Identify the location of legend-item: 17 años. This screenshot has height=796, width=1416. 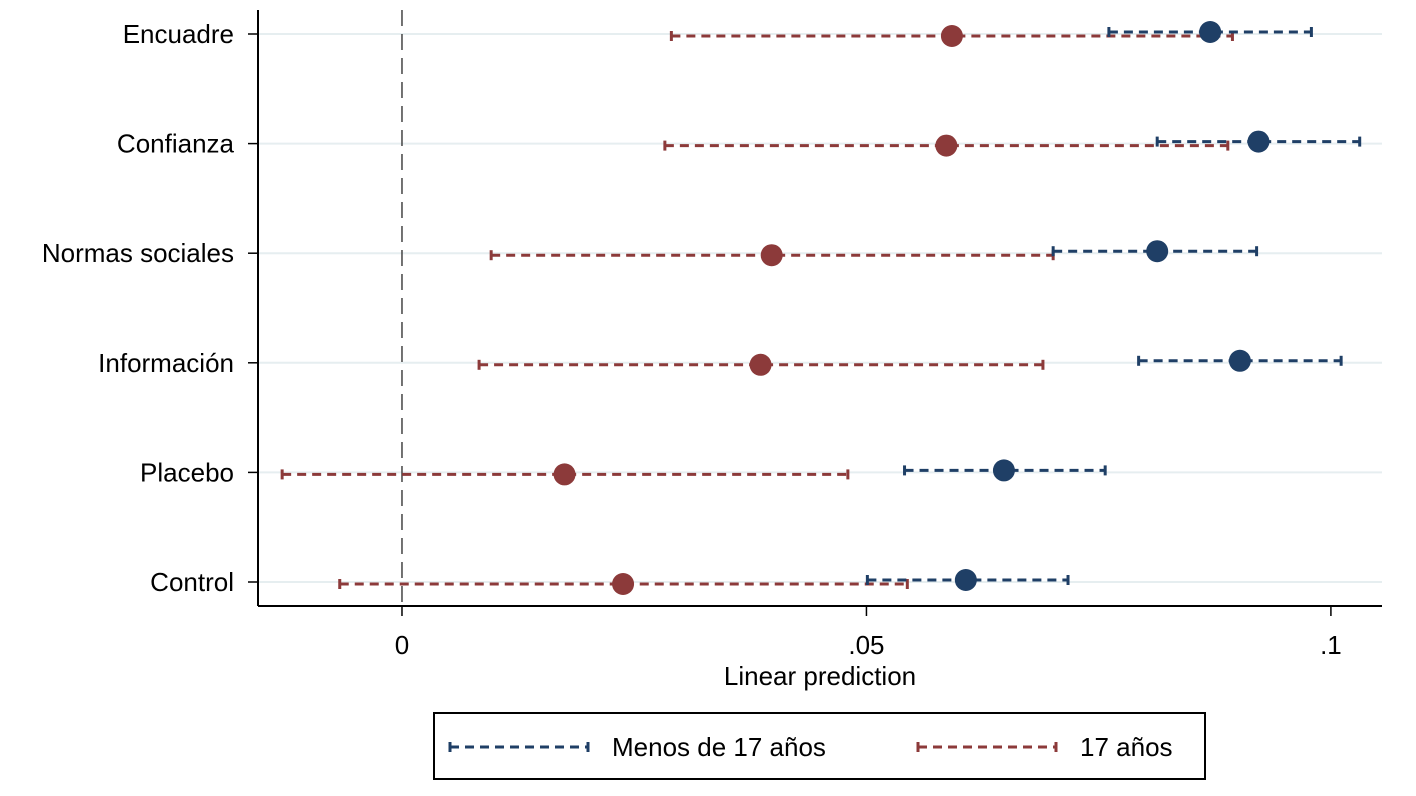
(1044, 747).